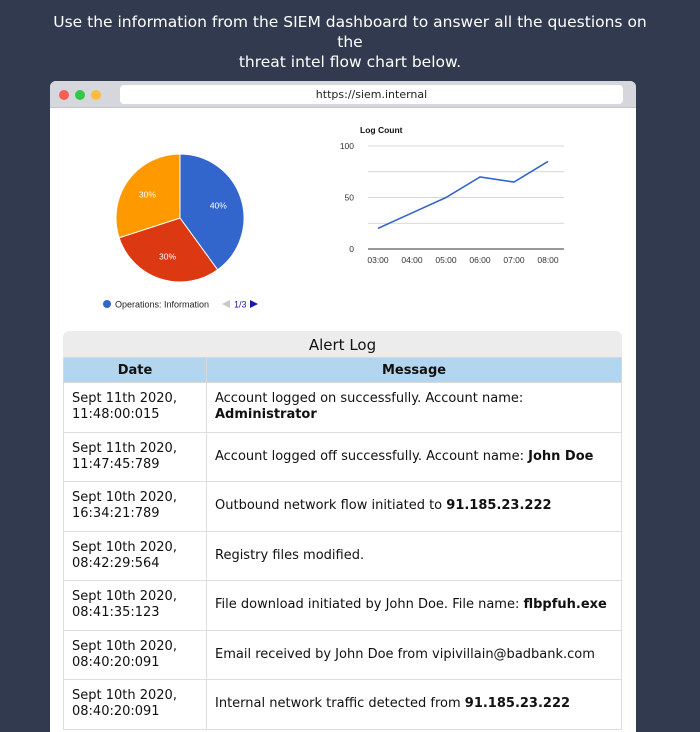 This screenshot has height=732, width=700. Describe the element at coordinates (218, 206) in the screenshot. I see `pie-slice-label: 40%` at that location.